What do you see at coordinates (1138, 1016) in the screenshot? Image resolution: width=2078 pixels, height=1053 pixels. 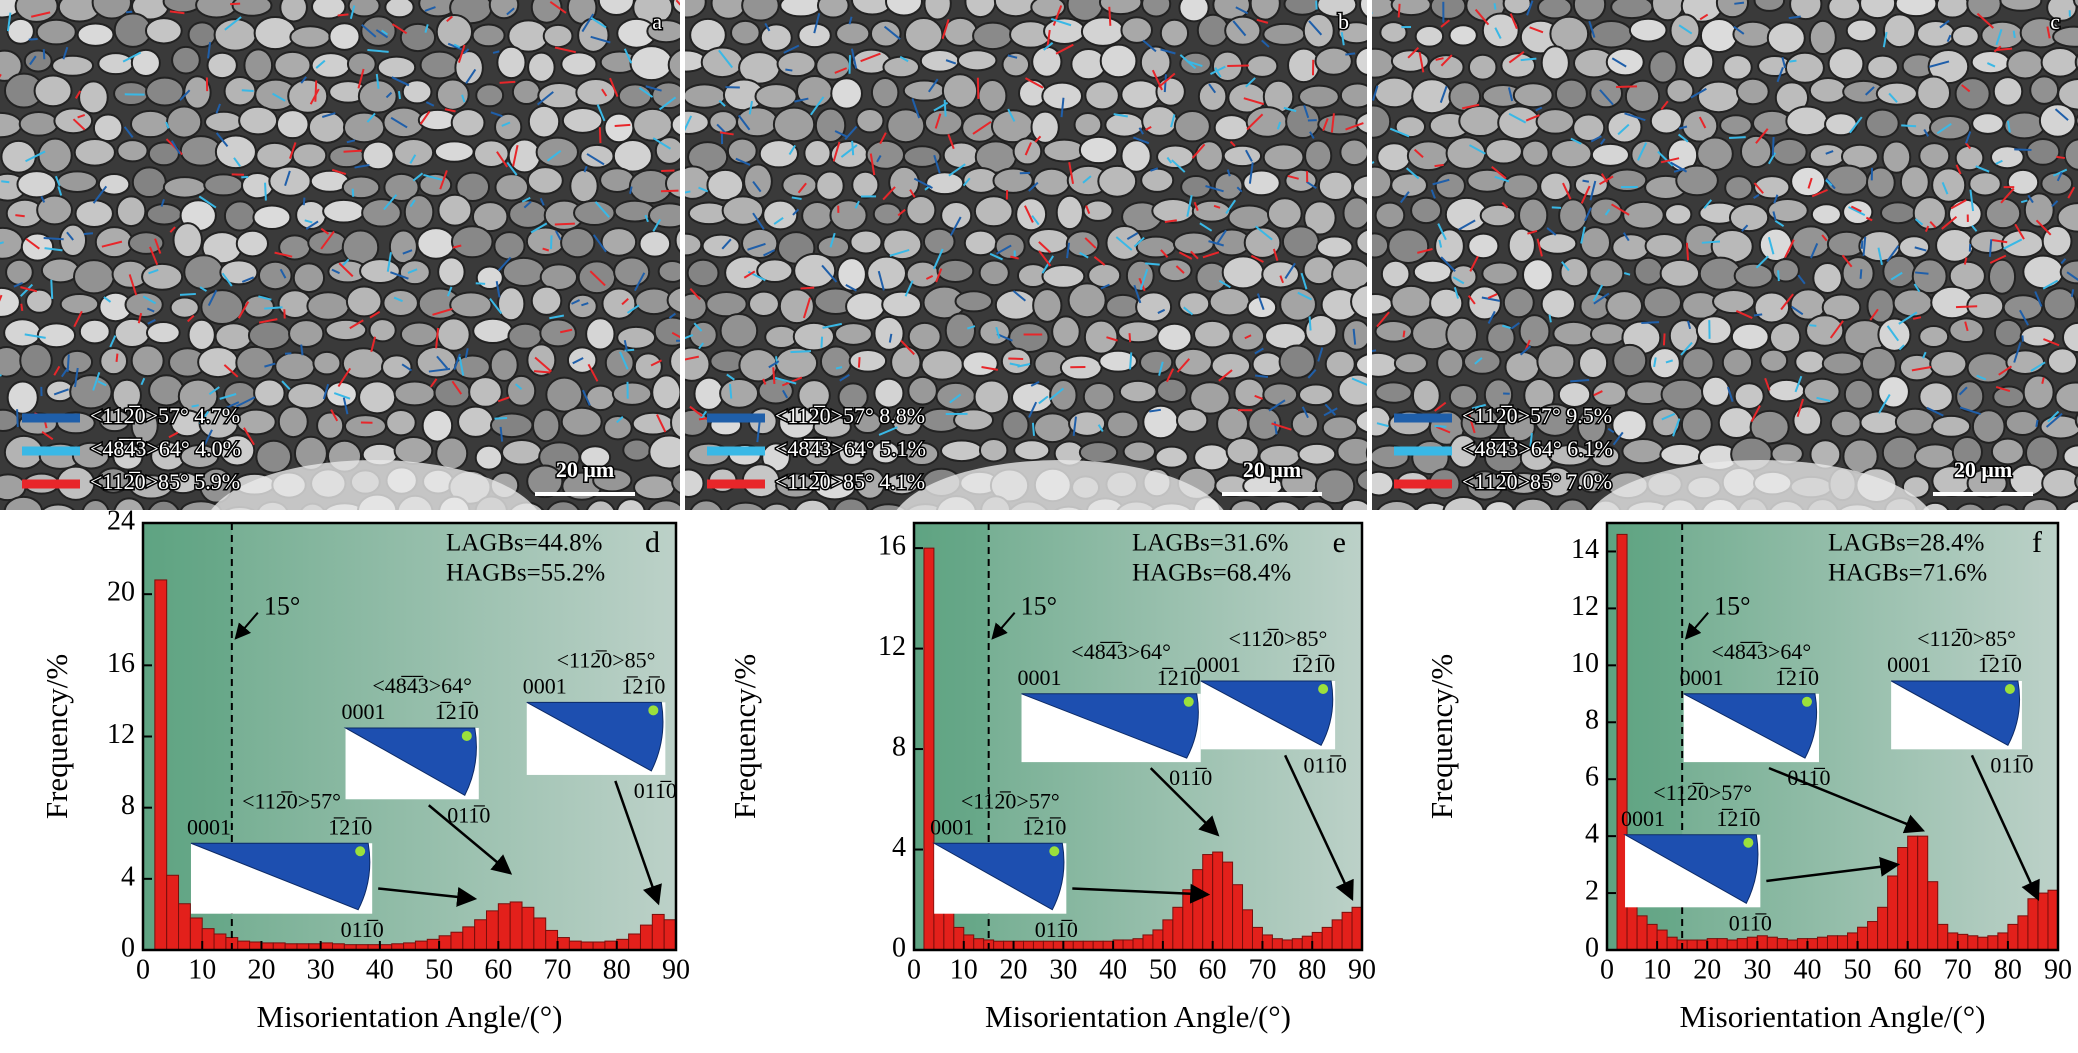 I see `x-axis-title: Misorientation Angle/(°)` at bounding box center [1138, 1016].